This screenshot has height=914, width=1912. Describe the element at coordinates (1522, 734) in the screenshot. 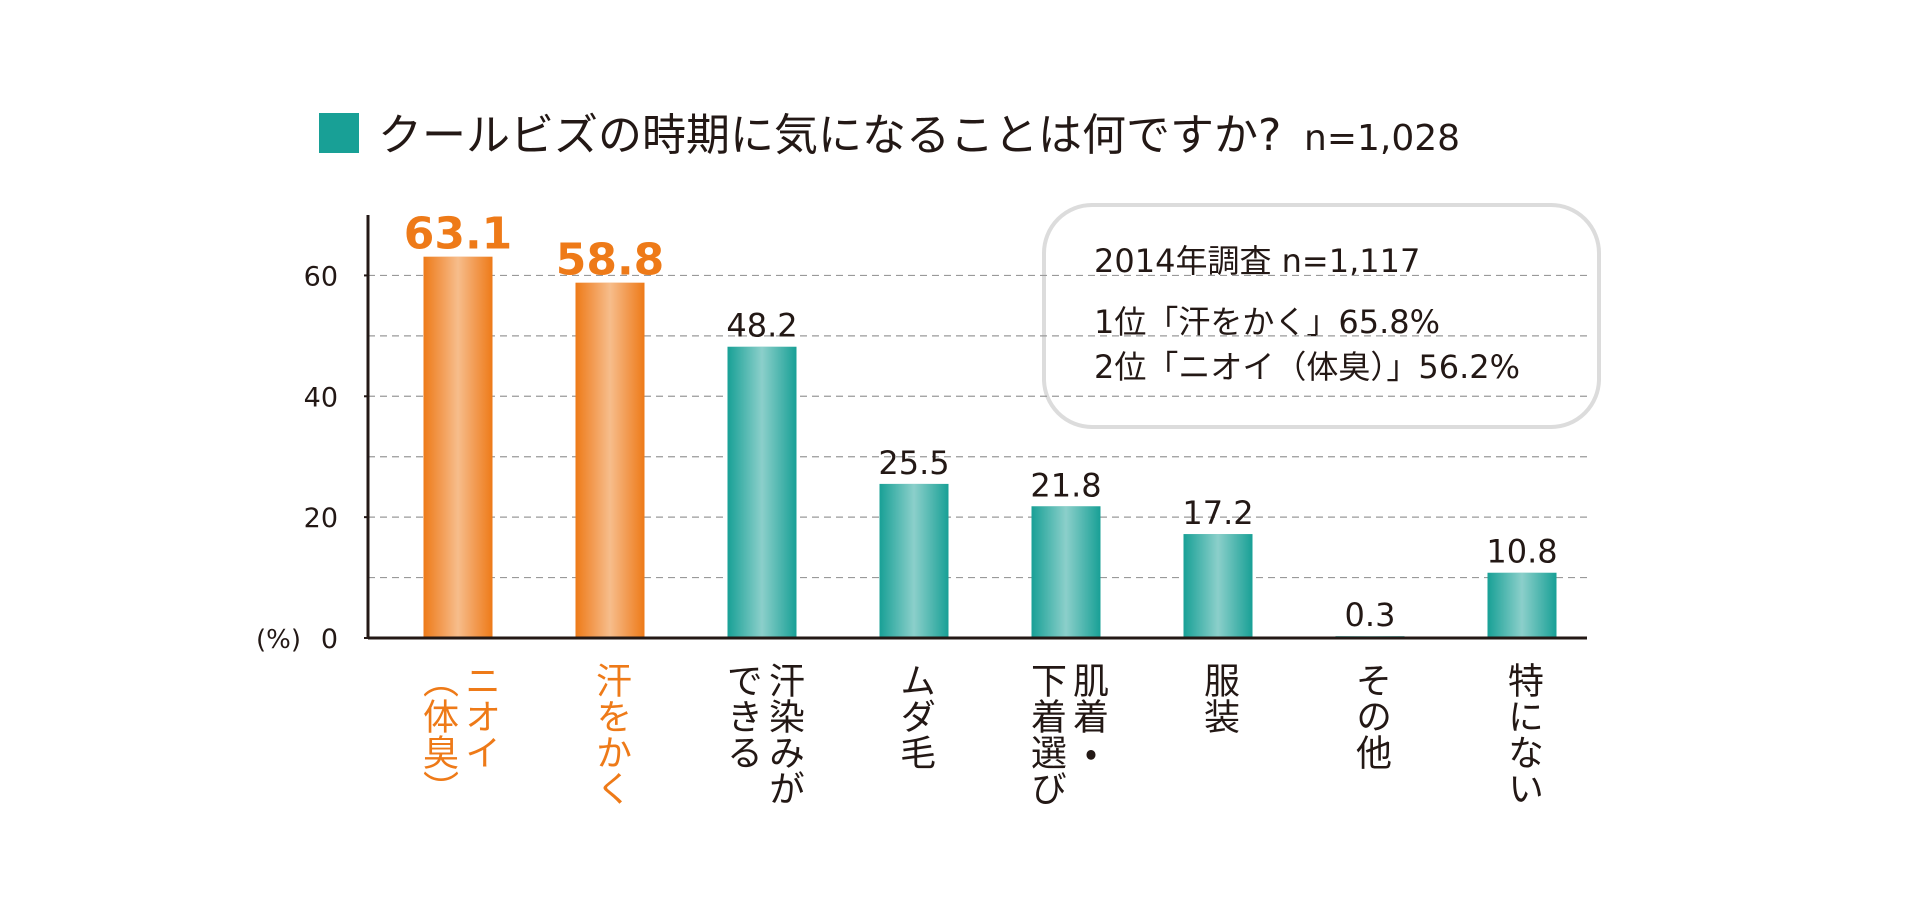

I see `x-tick-label: 特にない` at that location.